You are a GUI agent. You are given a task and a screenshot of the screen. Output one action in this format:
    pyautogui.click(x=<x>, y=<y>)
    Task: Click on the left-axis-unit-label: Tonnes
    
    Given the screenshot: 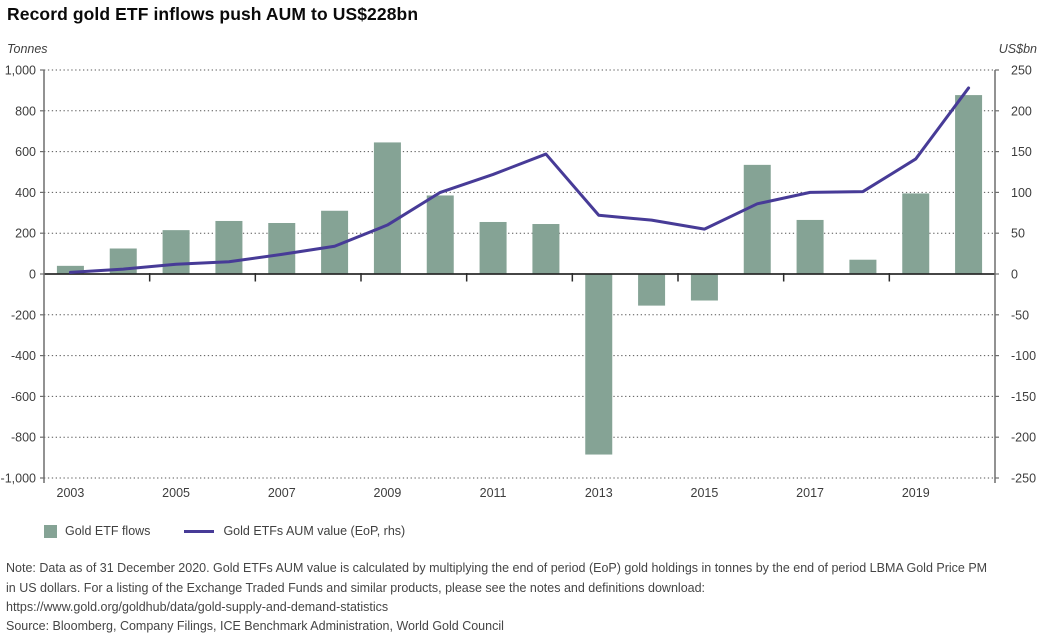 What is the action you would take?
    pyautogui.click(x=27, y=49)
    